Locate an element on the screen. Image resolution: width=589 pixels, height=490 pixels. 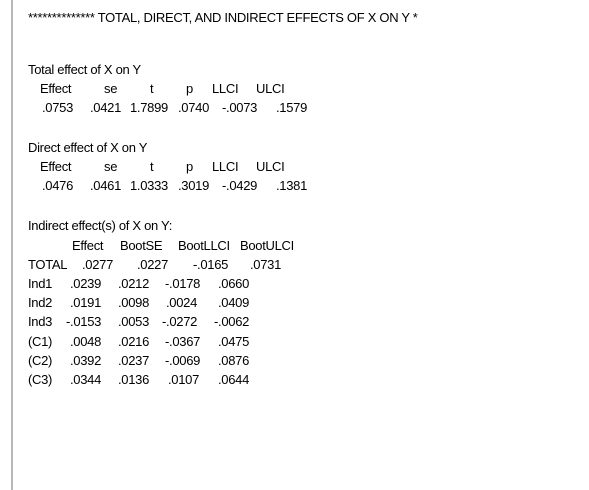
cell: .0239 is located at coordinates (86, 283).